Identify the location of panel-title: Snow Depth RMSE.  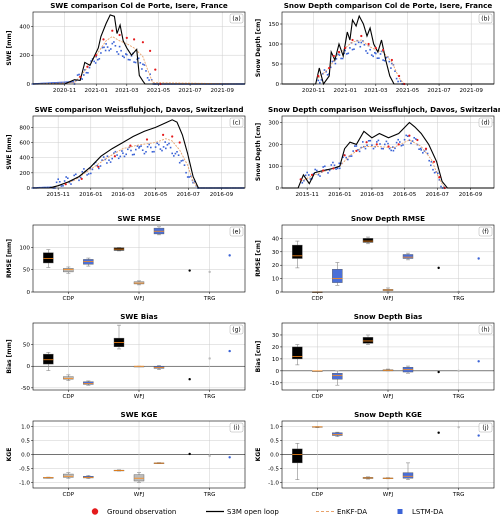
(388, 218).